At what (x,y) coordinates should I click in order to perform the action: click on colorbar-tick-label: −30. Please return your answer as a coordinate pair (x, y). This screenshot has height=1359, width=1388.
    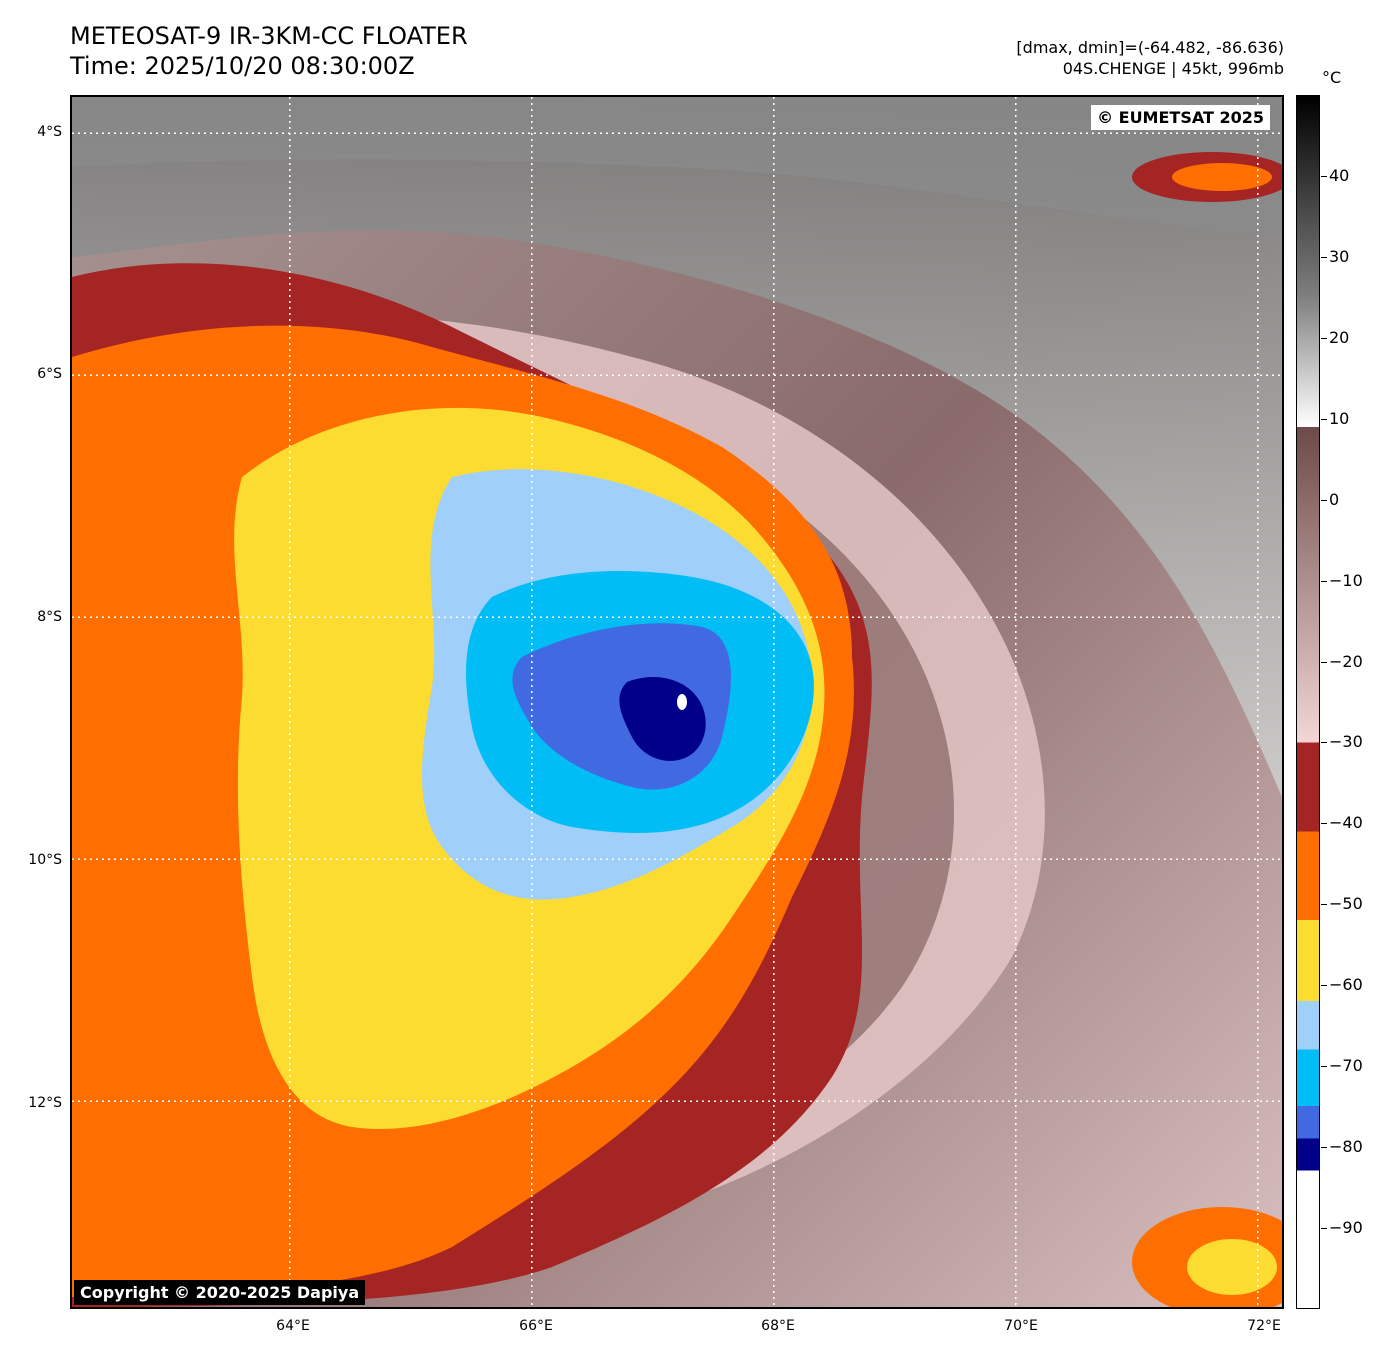
    Looking at the image, I should click on (1346, 742).